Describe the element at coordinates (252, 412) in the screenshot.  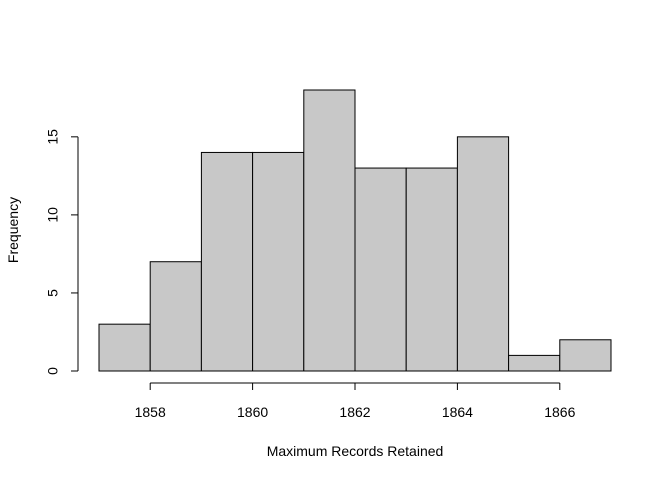
I see `x-tick-label-1860: 1860` at that location.